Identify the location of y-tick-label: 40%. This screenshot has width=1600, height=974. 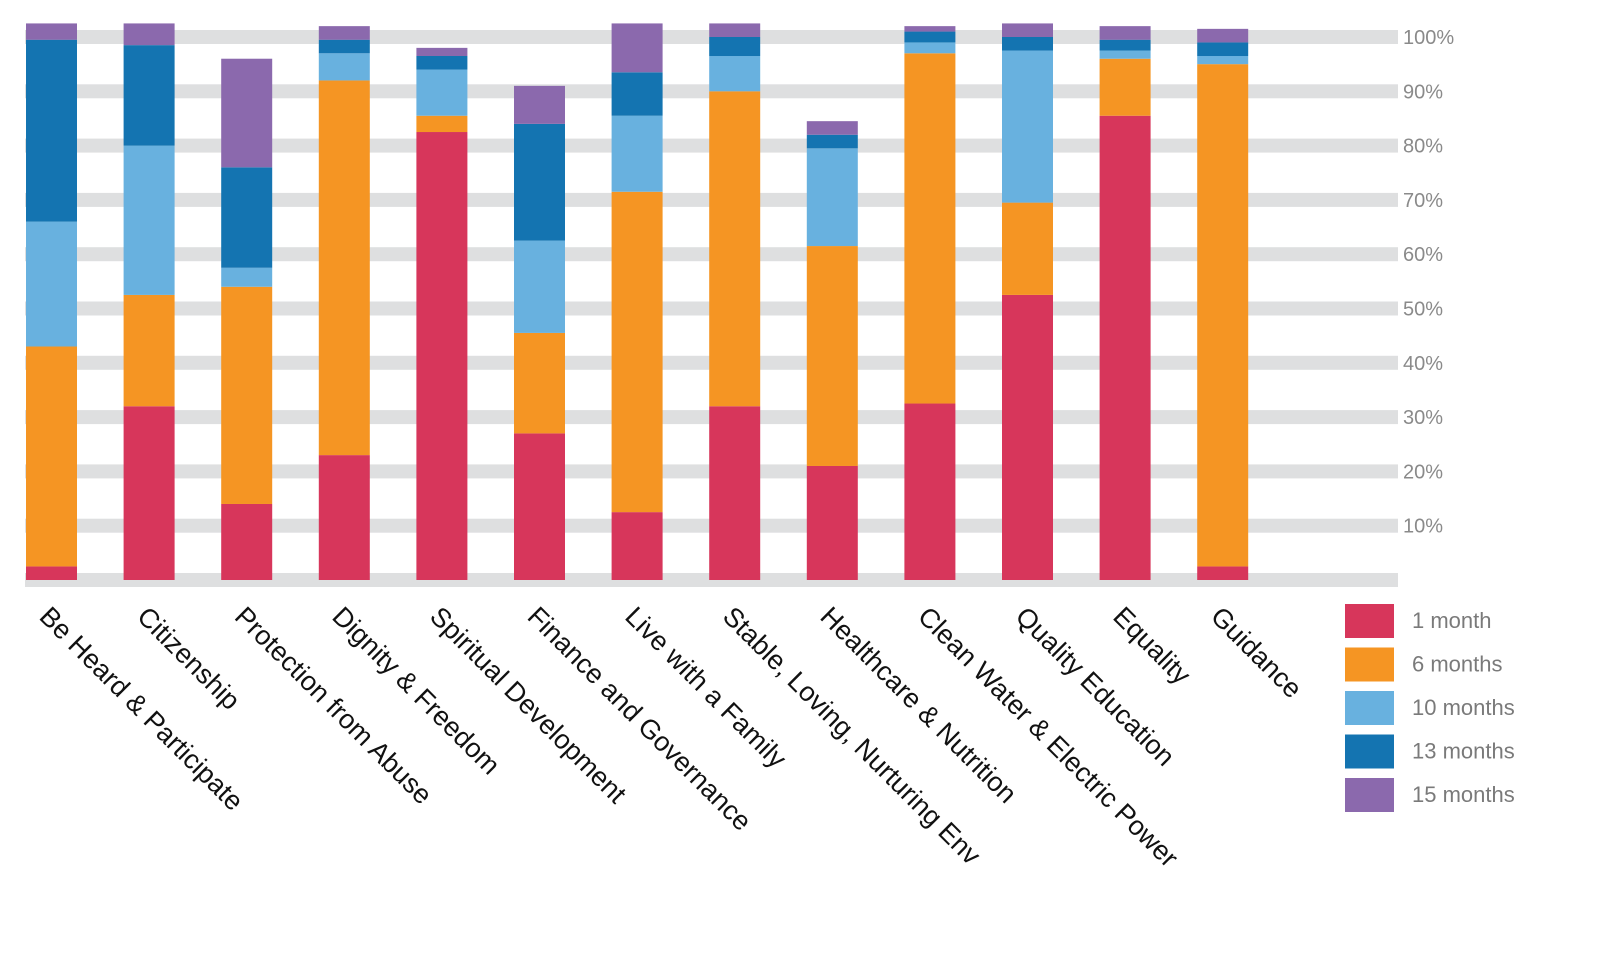
(1423, 364).